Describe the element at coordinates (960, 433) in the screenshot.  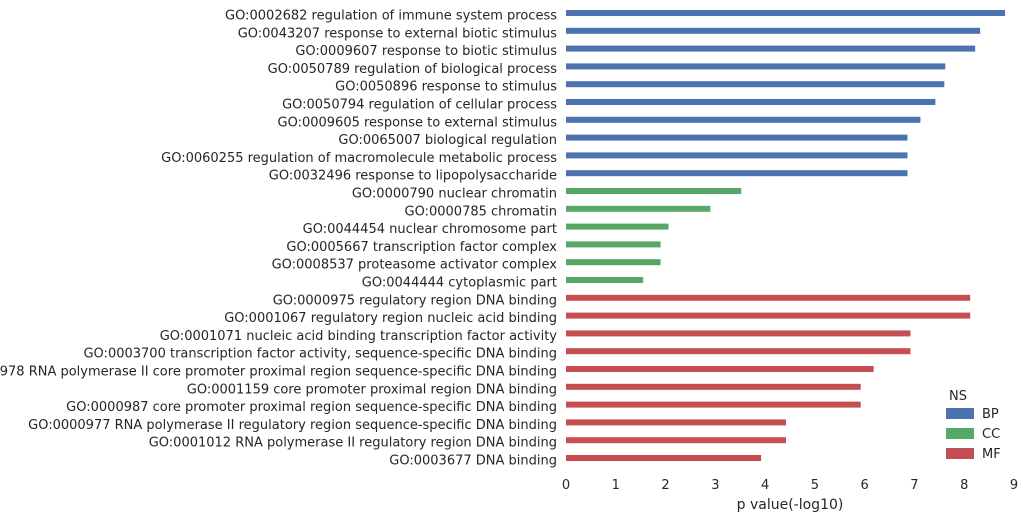
I see `legend-swatch-cc` at that location.